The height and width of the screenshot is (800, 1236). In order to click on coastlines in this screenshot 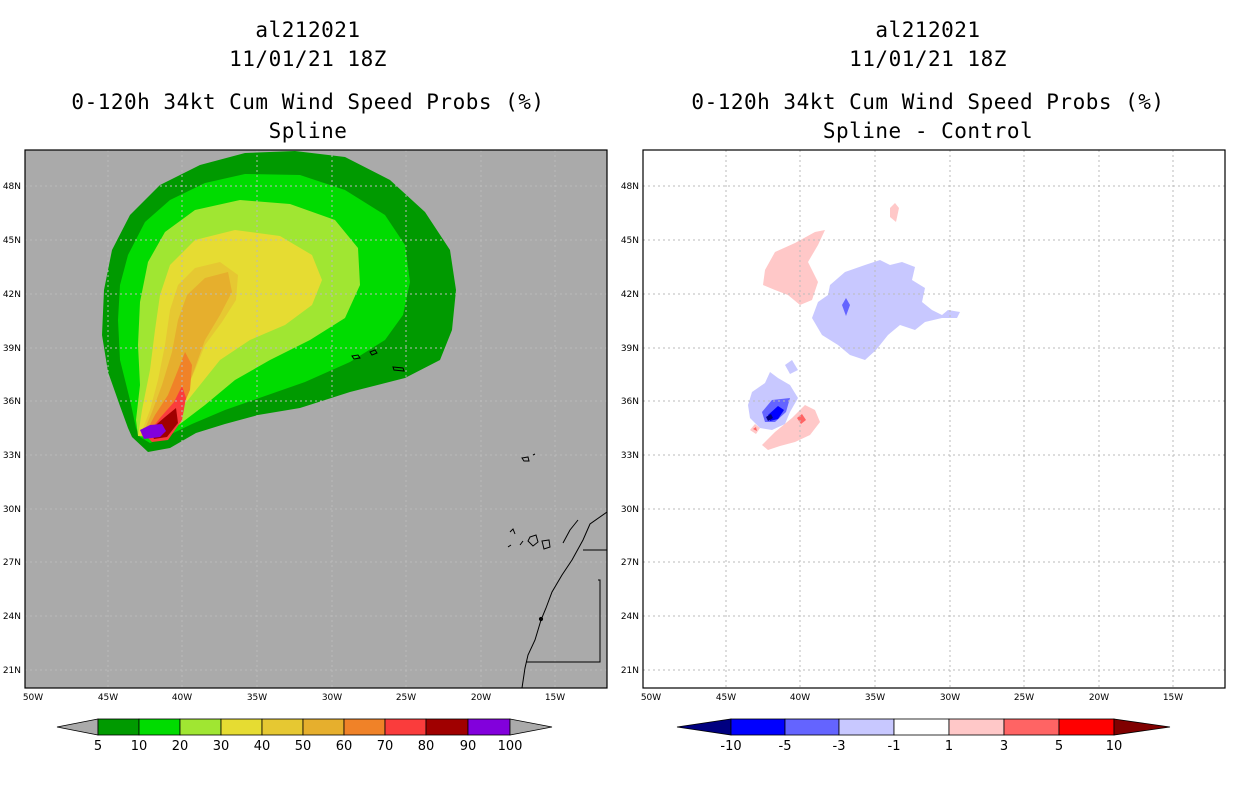, I will do `click(479, 518)`.